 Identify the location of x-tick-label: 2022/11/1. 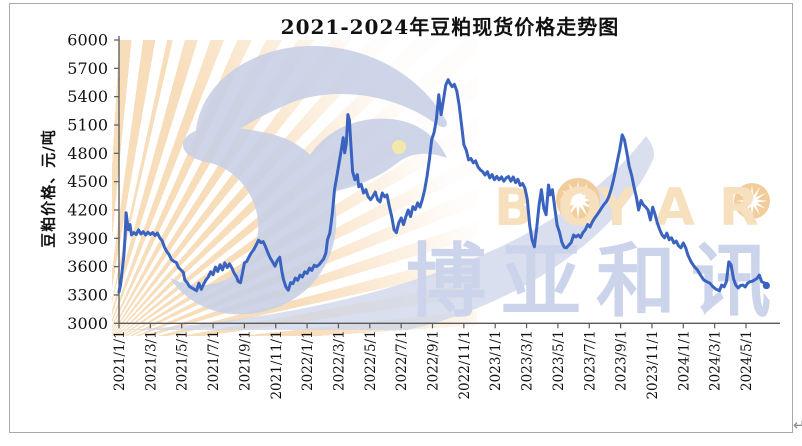
(465, 364).